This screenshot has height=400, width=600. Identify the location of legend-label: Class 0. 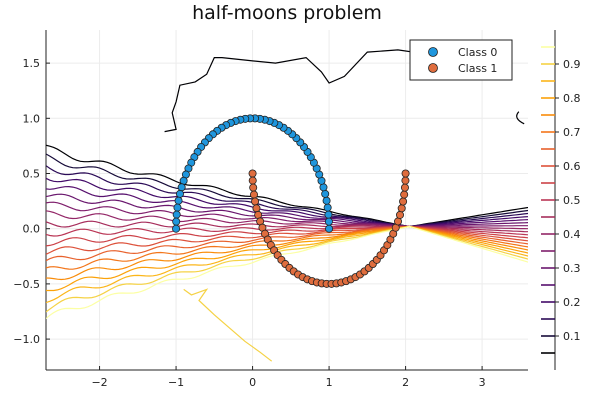
(477, 52).